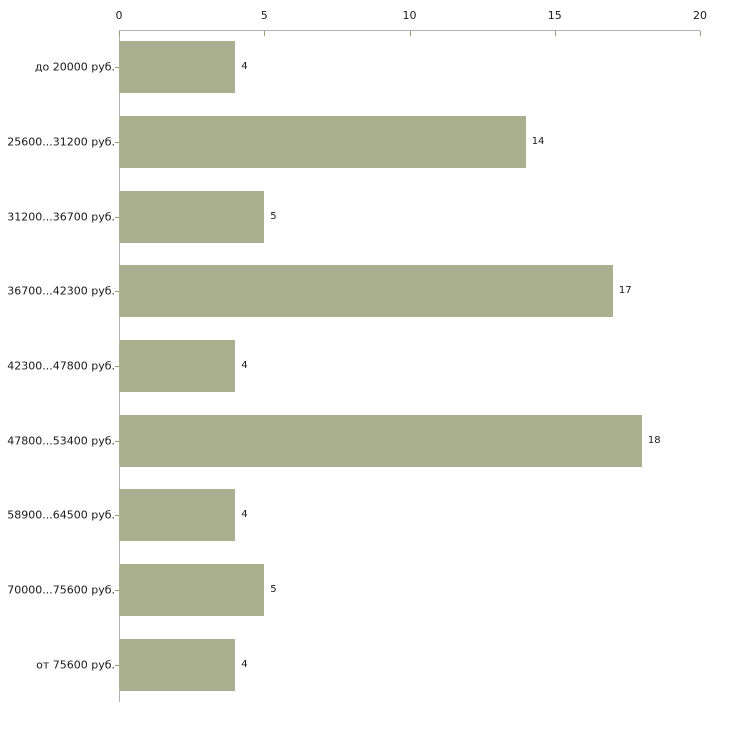 This screenshot has width=730, height=730. Describe the element at coordinates (61, 142) in the screenshot. I see `category-label: 25600...31200 руб.` at that location.